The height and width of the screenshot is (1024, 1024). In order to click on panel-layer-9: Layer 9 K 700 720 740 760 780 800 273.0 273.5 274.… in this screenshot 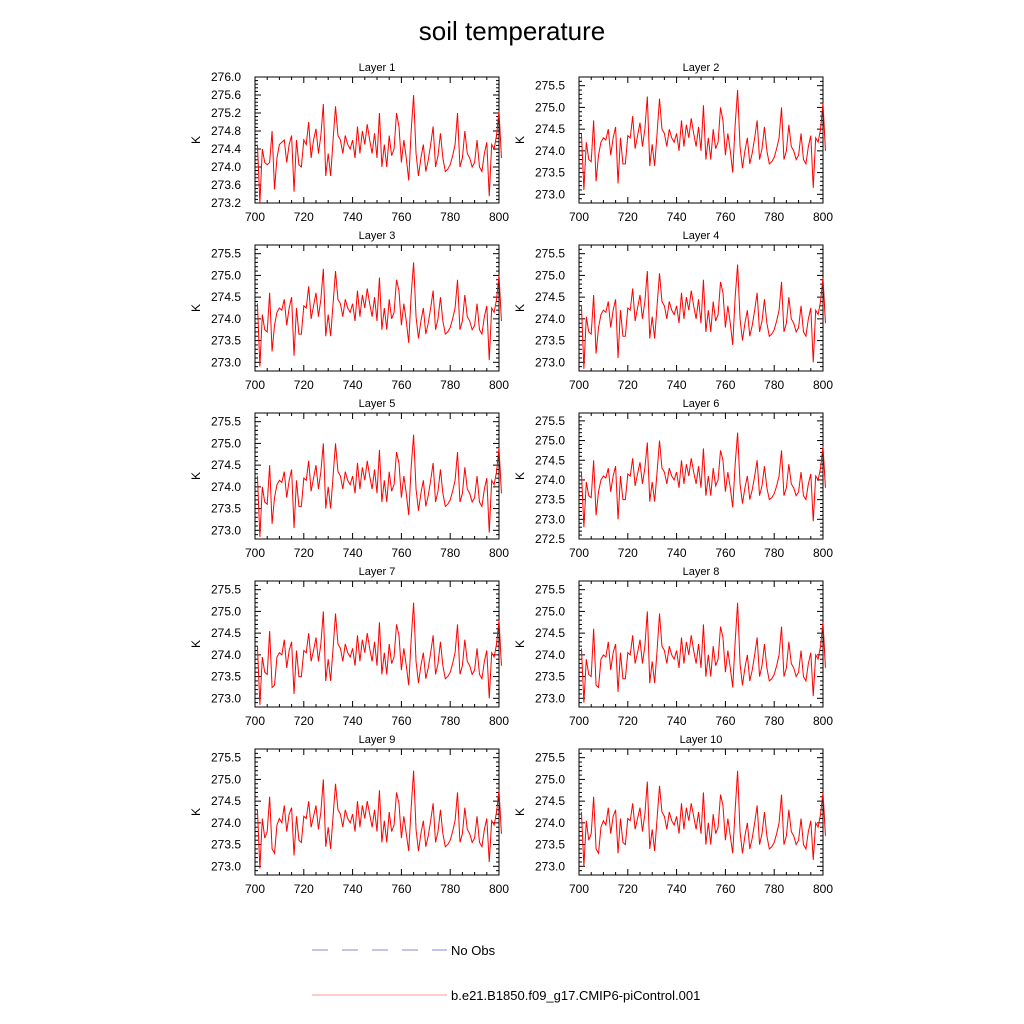, I will do `click(349, 815)`.